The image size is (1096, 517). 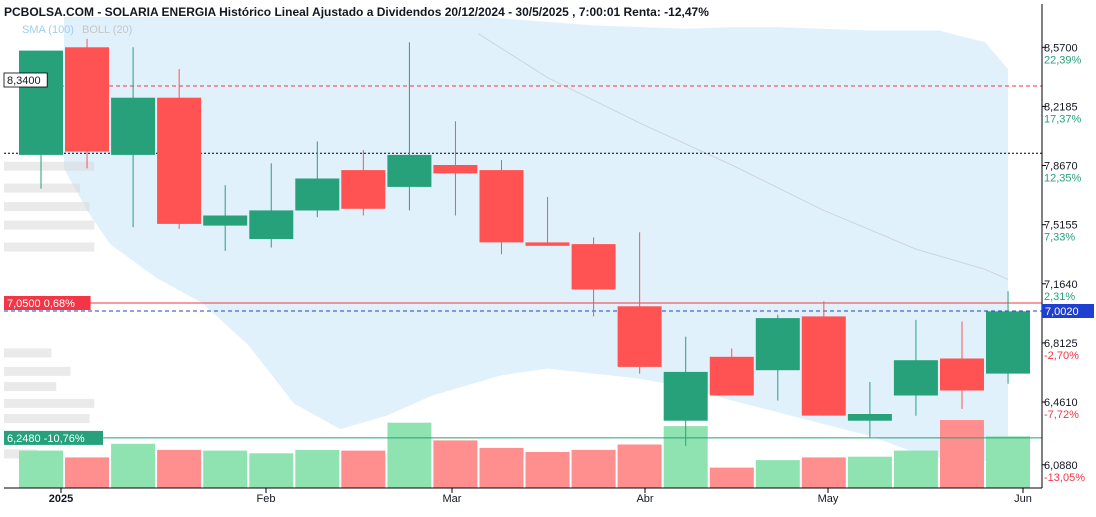 What do you see at coordinates (1062, 312) in the screenshot?
I see `reference-tag-label: 7,0020` at bounding box center [1062, 312].